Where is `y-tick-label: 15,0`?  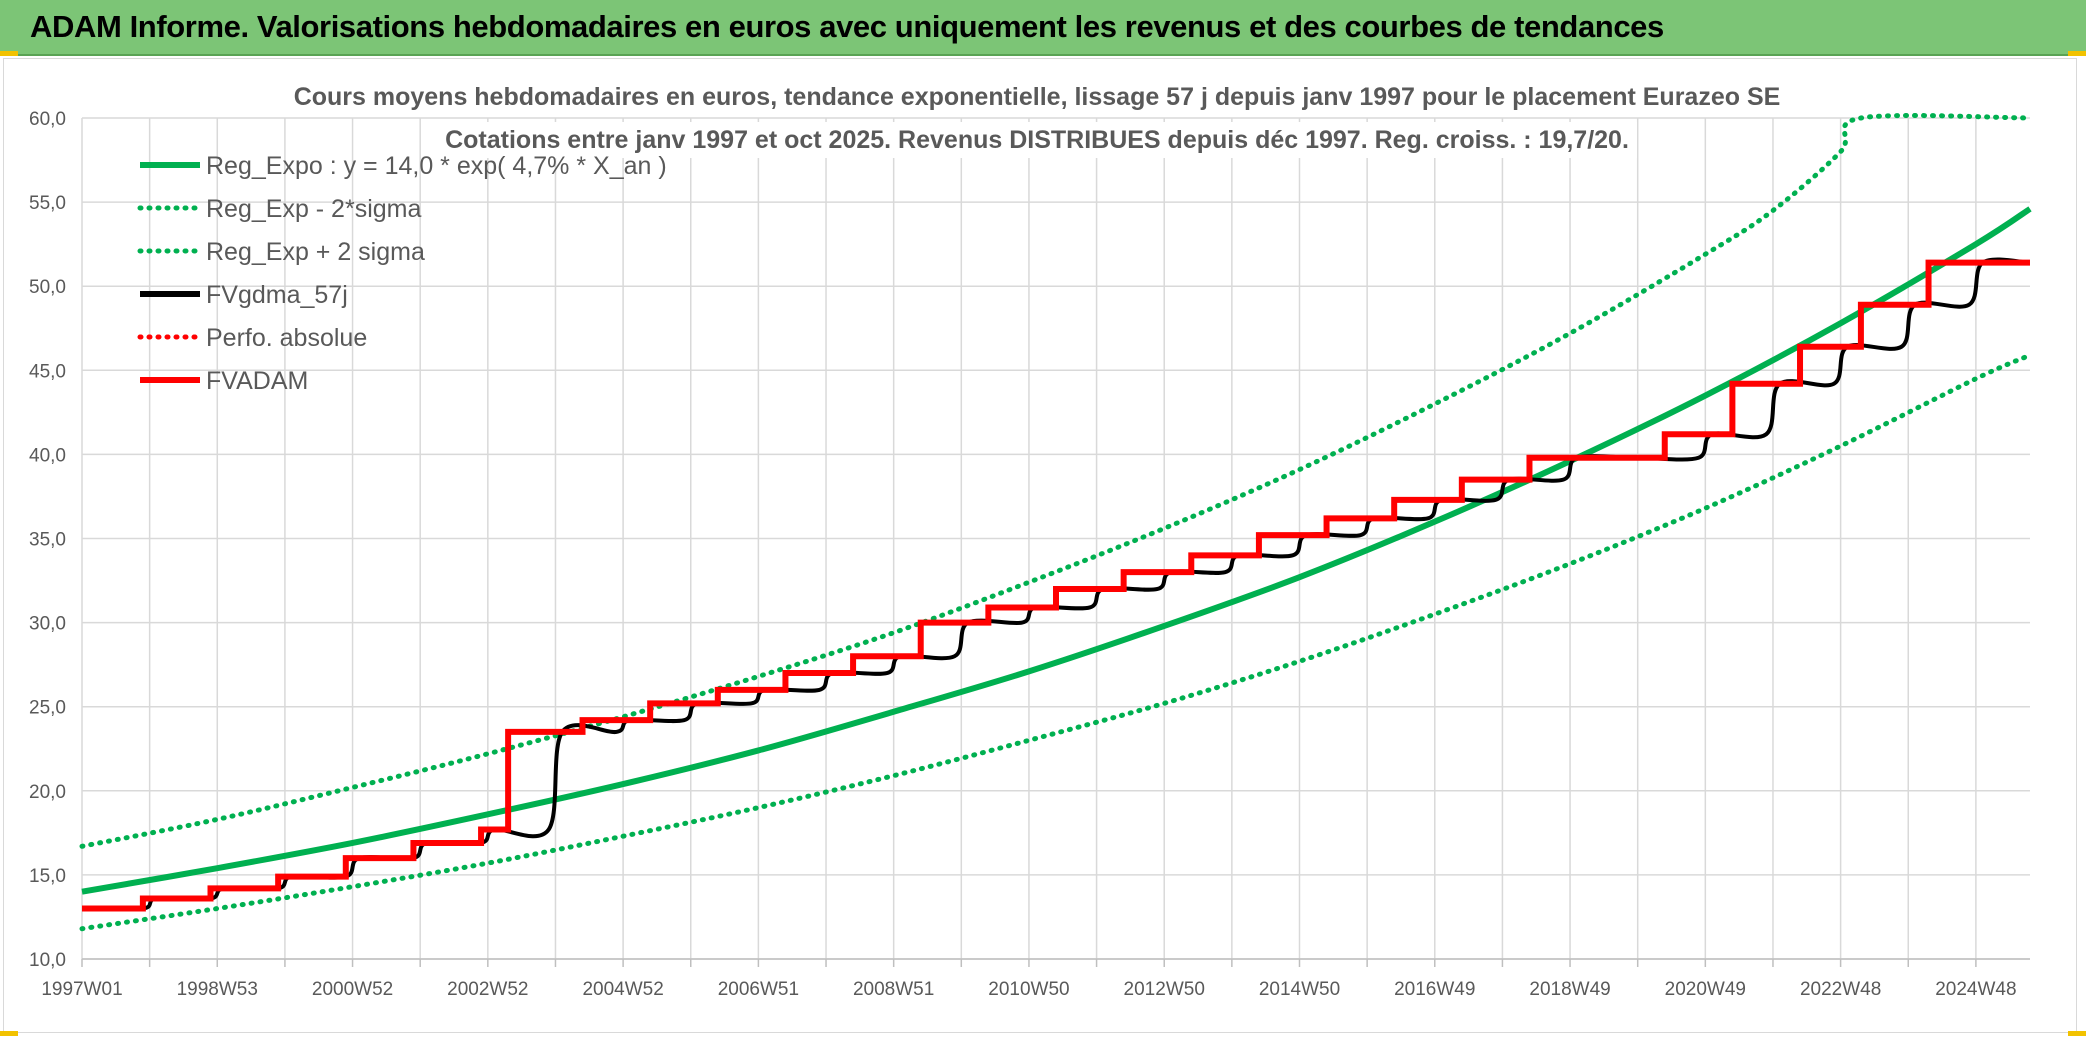 y-tick-label: 15,0 is located at coordinates (47, 876).